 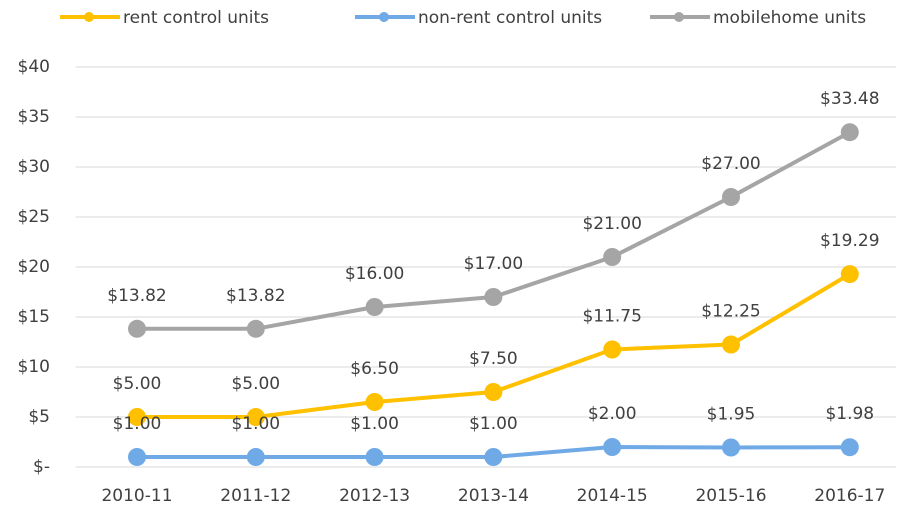 I want to click on x-tick-label: 2012-13, so click(x=374, y=496).